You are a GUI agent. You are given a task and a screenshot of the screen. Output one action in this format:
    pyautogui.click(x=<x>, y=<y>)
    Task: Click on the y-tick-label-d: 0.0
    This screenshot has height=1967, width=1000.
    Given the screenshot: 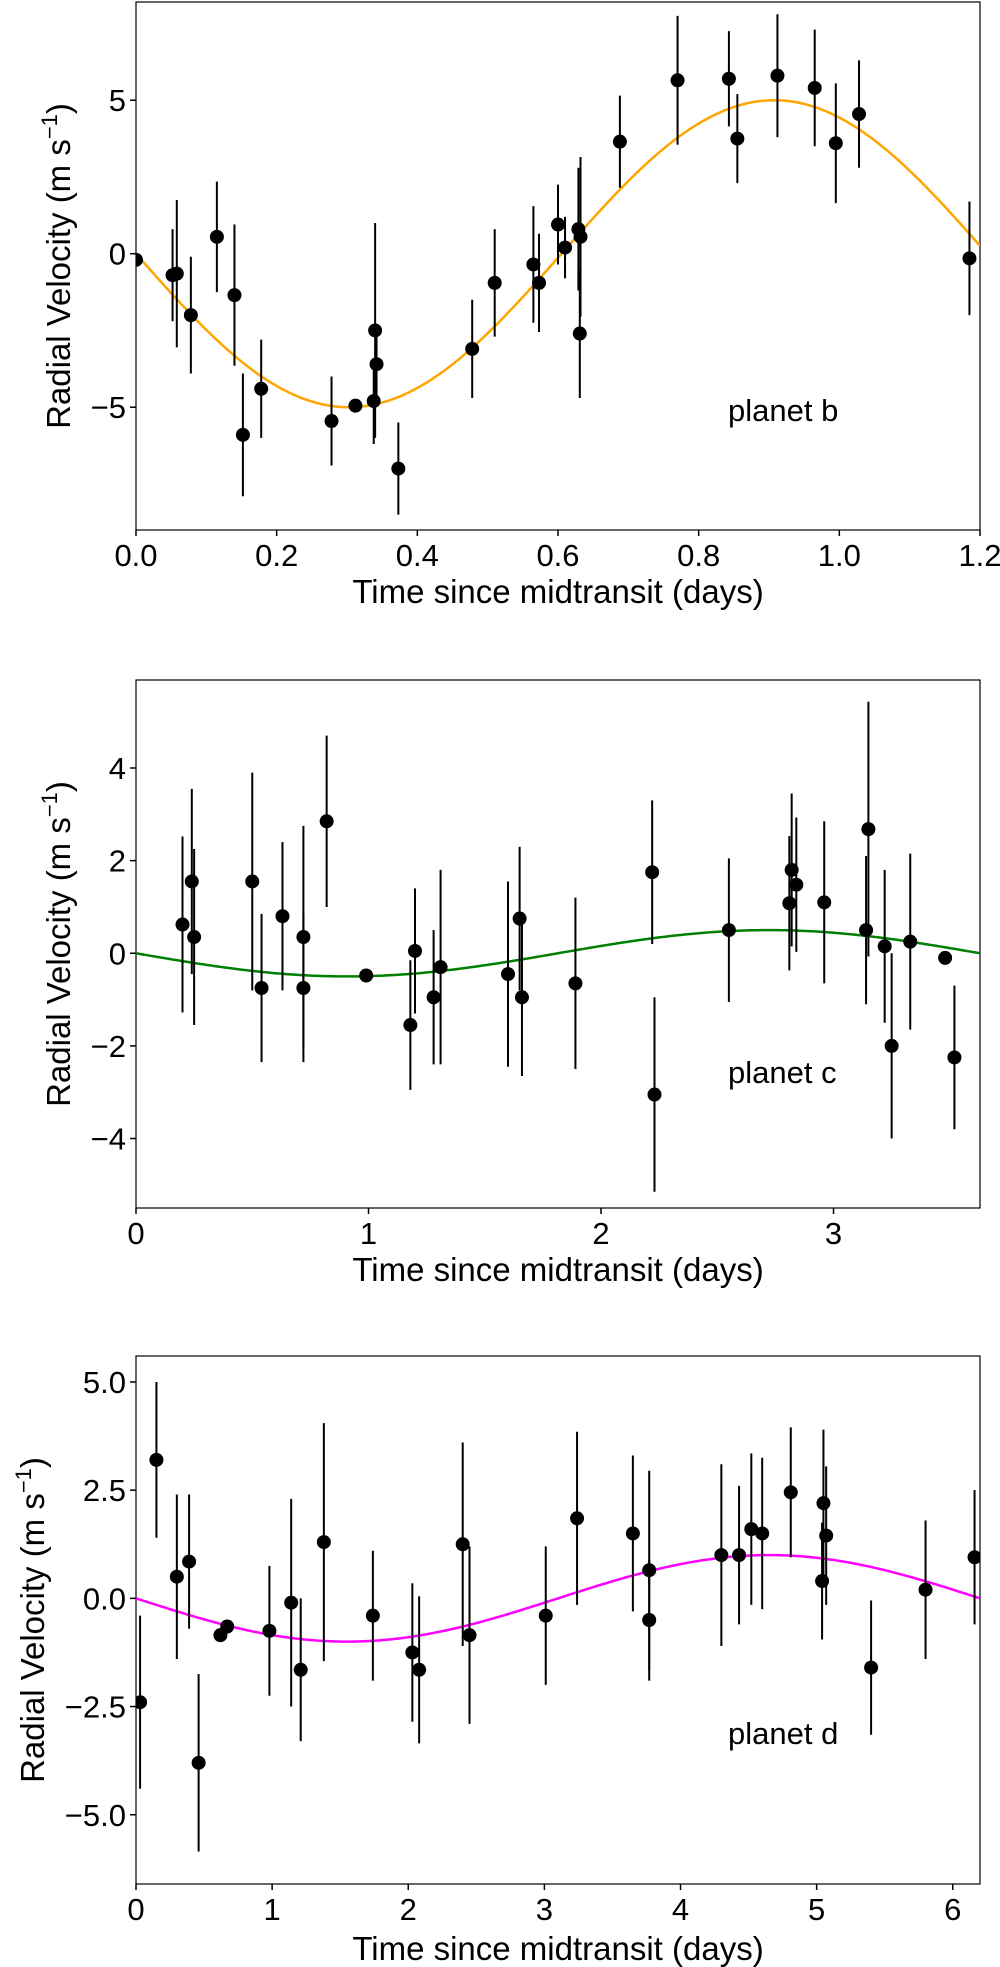 What is the action you would take?
    pyautogui.click(x=104, y=1598)
    